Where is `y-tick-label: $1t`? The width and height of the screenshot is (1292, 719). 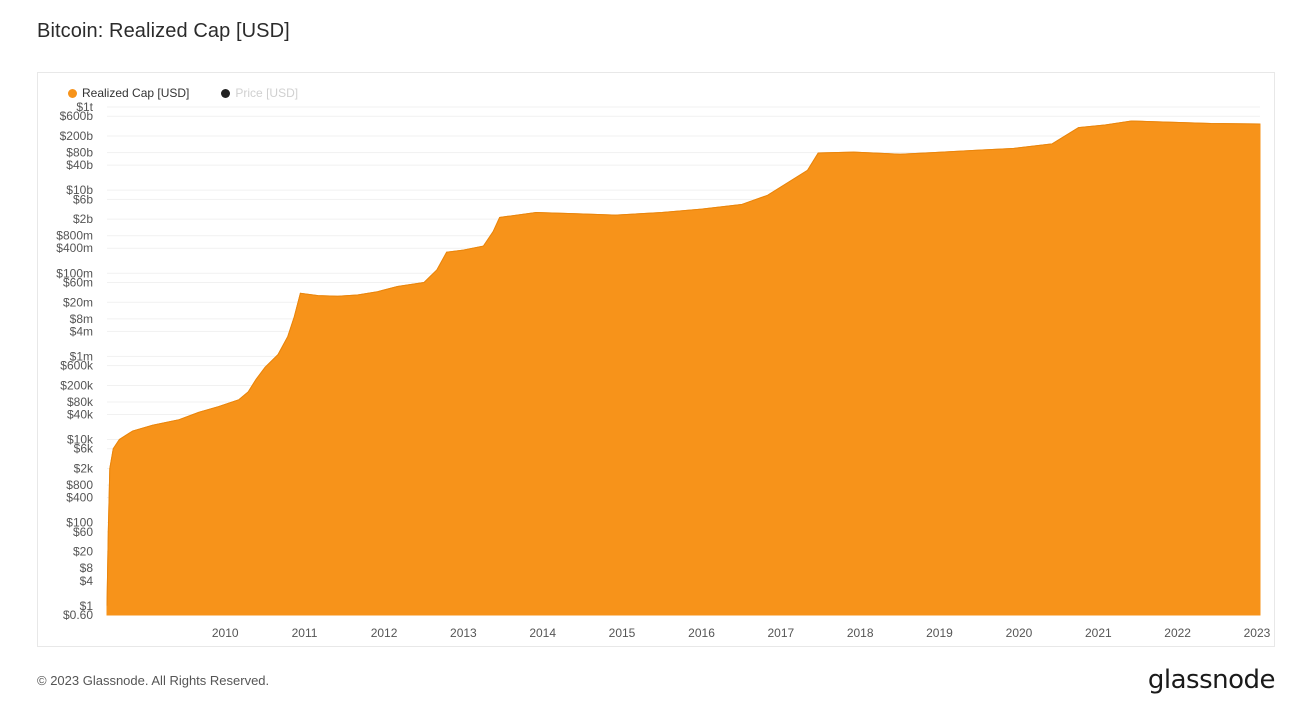
y-tick-label: $1t is located at coordinates (84, 107).